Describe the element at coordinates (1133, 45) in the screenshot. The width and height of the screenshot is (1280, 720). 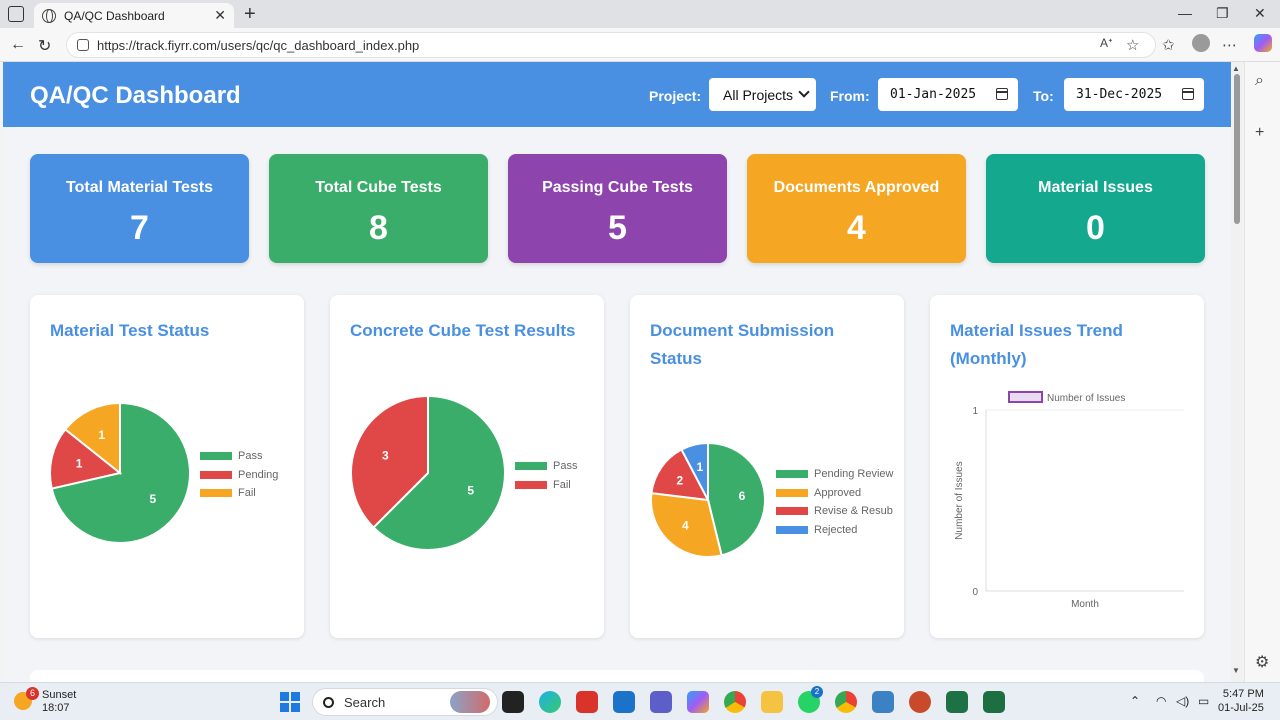
I see `favorite-star-icon: ☆` at that location.